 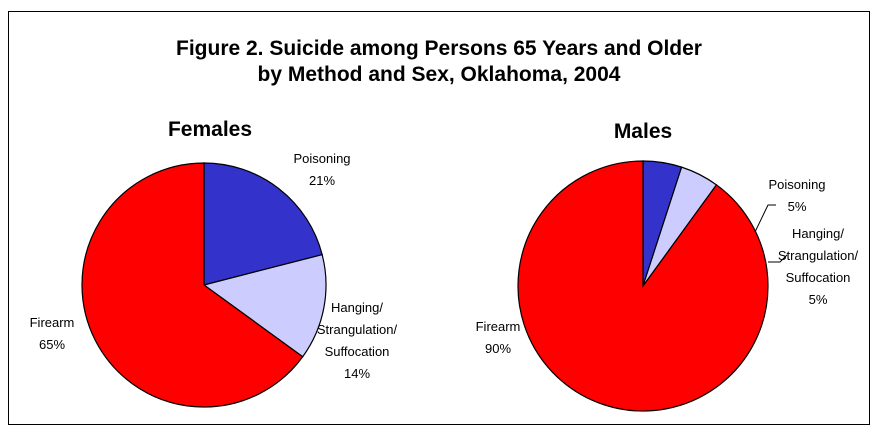 What do you see at coordinates (643, 131) in the screenshot?
I see `males-pie-title: Males` at bounding box center [643, 131].